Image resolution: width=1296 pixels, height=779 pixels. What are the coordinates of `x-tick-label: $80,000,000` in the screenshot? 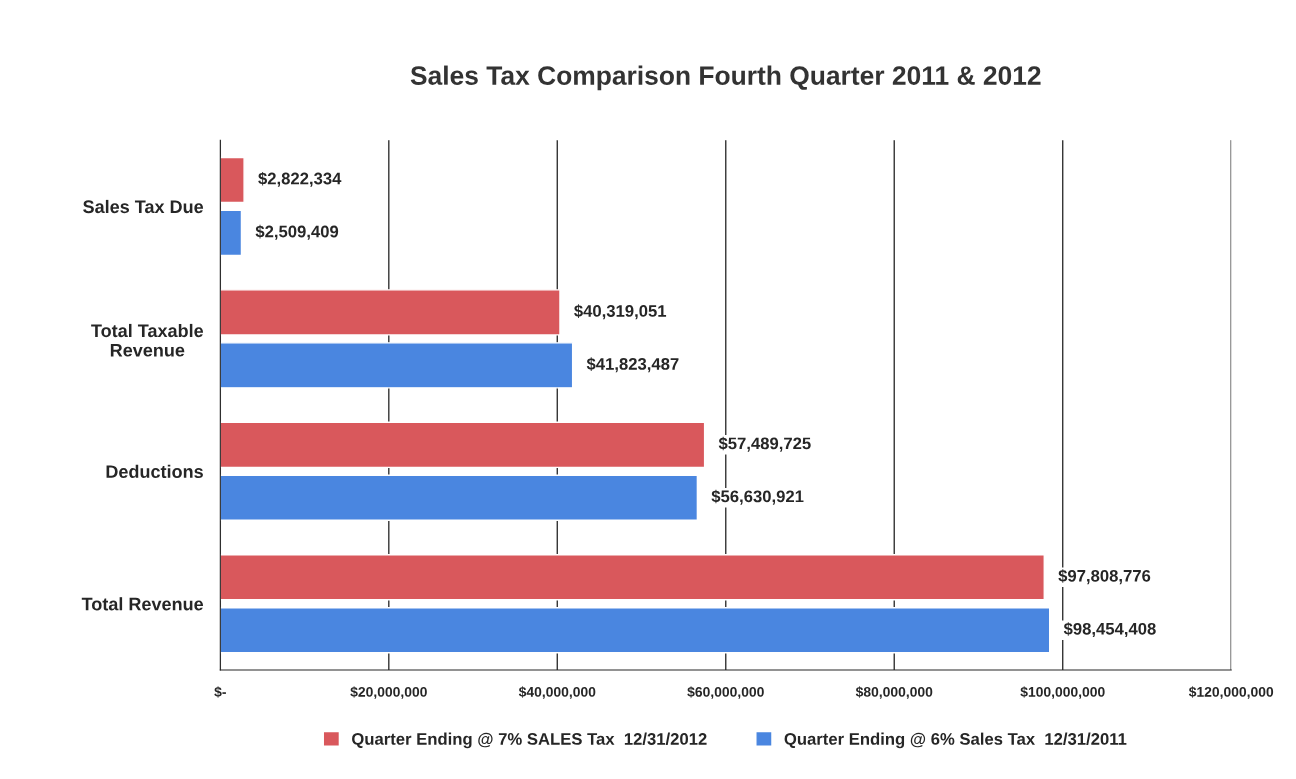 It's located at (894, 692).